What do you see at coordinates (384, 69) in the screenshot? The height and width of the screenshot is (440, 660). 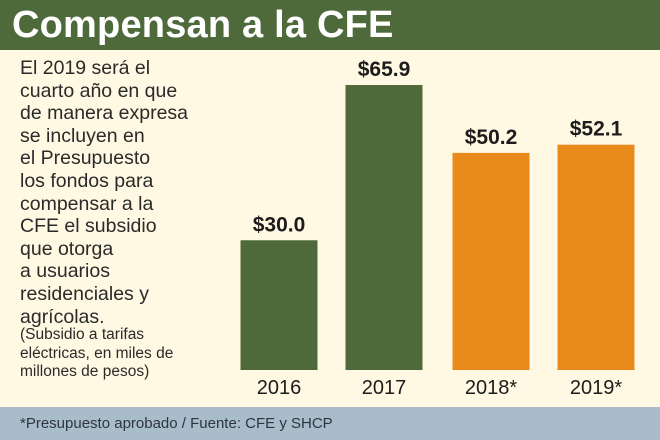 I see `value-label: $65.9` at bounding box center [384, 69].